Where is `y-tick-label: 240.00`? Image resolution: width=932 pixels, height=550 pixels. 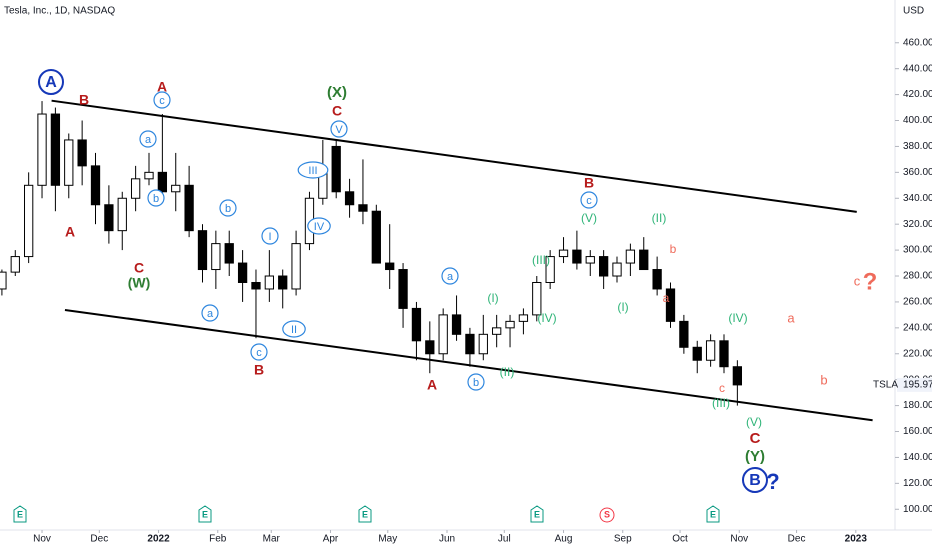
y-tick-label: 240.00 is located at coordinates (917, 327).